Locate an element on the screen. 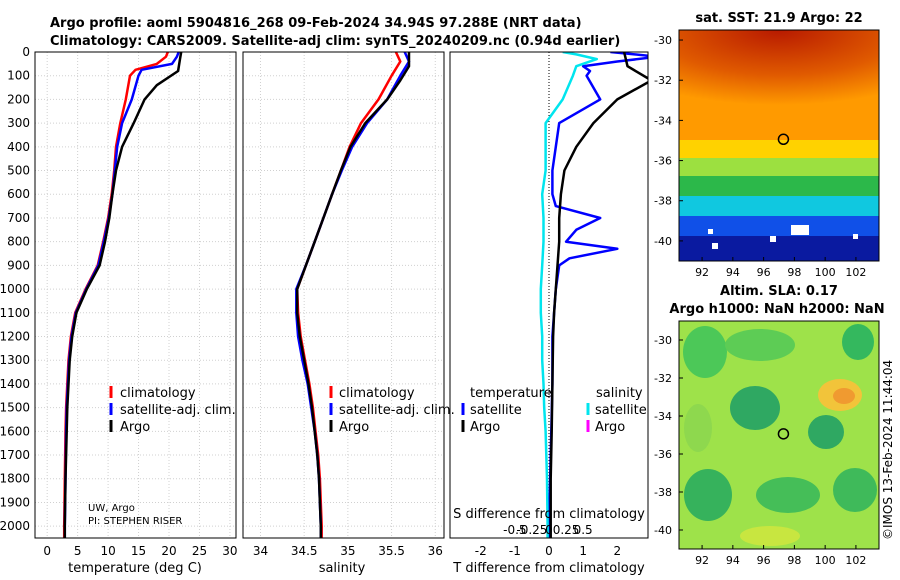  difference-series-line-s-satellite-clim is located at coordinates (569, 295).